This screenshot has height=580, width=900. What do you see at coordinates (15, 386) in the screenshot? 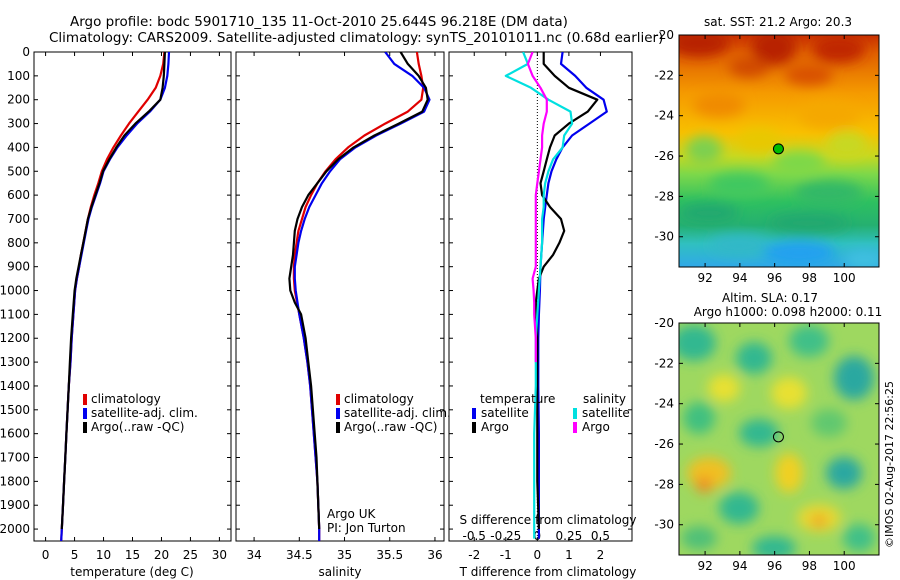
I see `depth-tick-label: 1400` at bounding box center [15, 386].